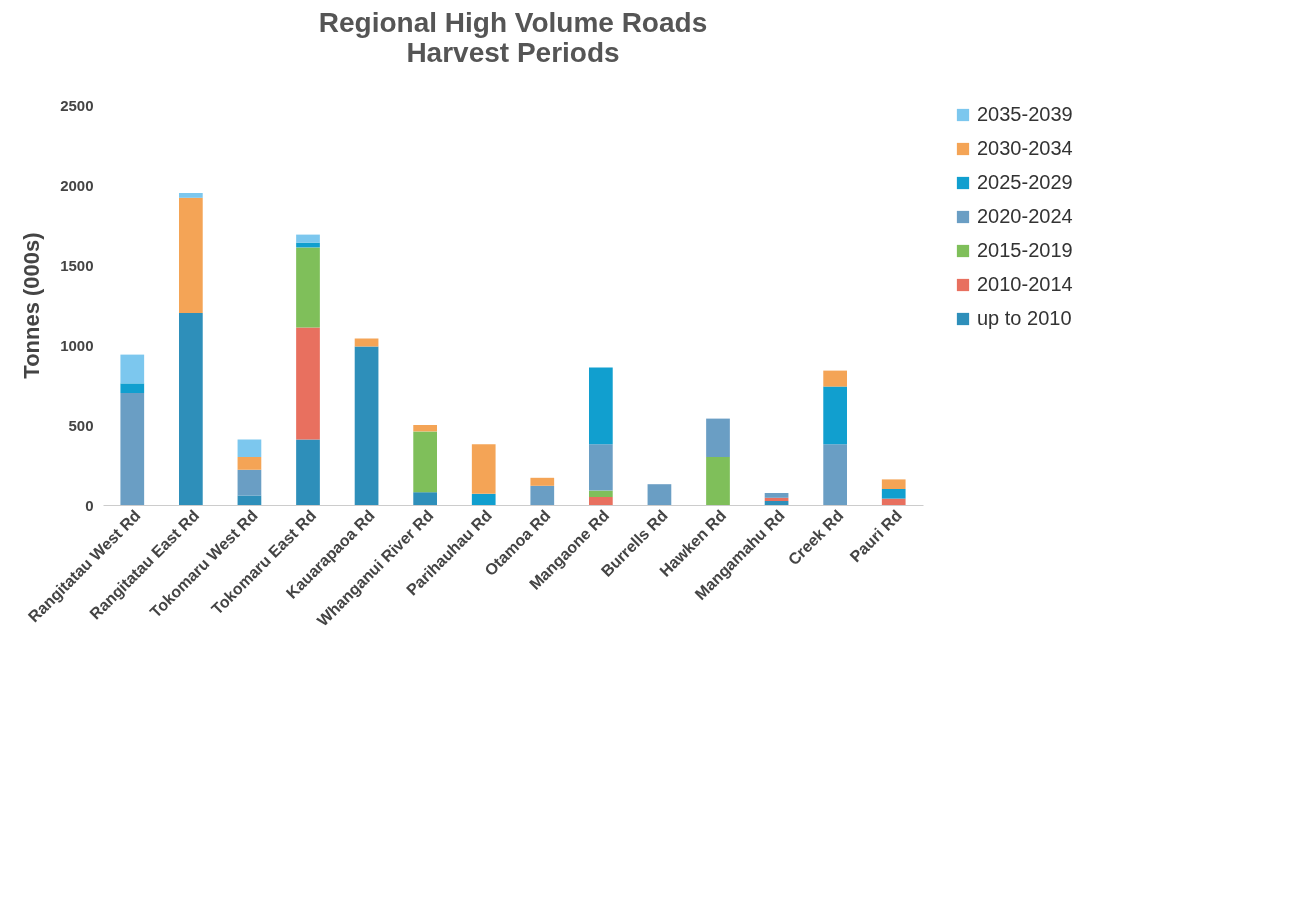 The width and height of the screenshot is (1302, 913). I want to click on legend-label: 2035-2039, so click(1025, 114).